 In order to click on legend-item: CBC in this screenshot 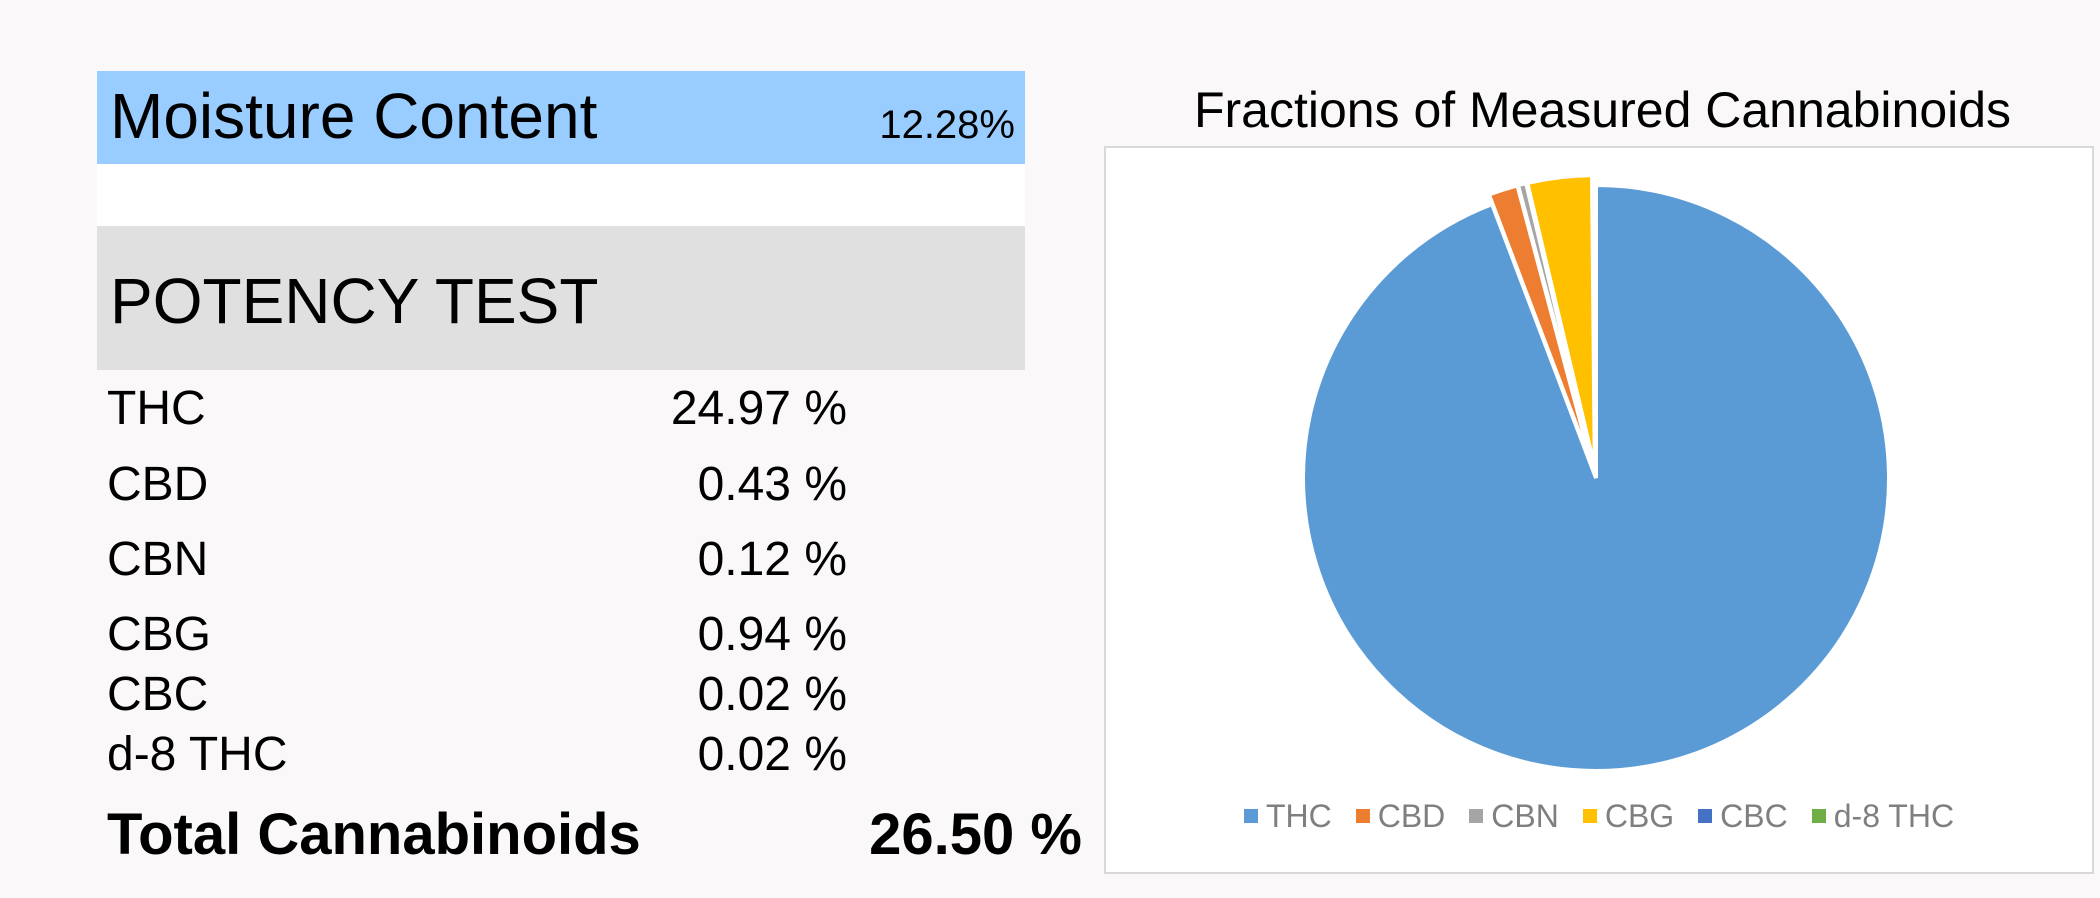, I will do `click(1743, 816)`.